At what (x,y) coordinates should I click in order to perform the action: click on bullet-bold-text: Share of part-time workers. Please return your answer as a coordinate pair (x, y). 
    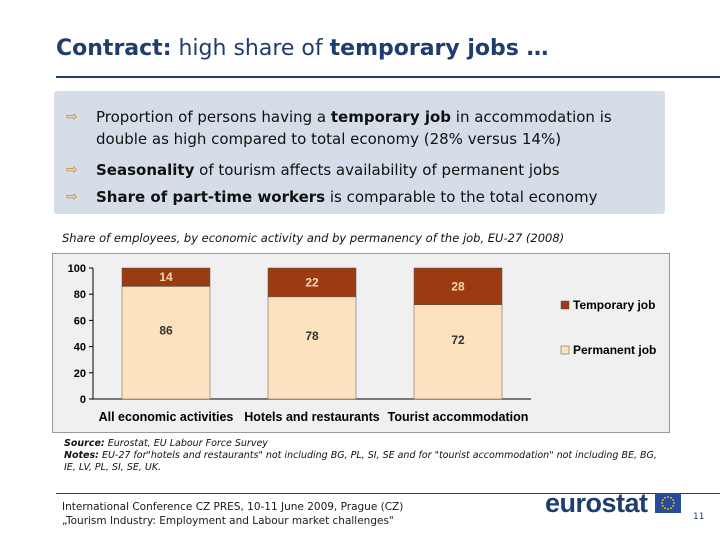
    Looking at the image, I should click on (211, 197).